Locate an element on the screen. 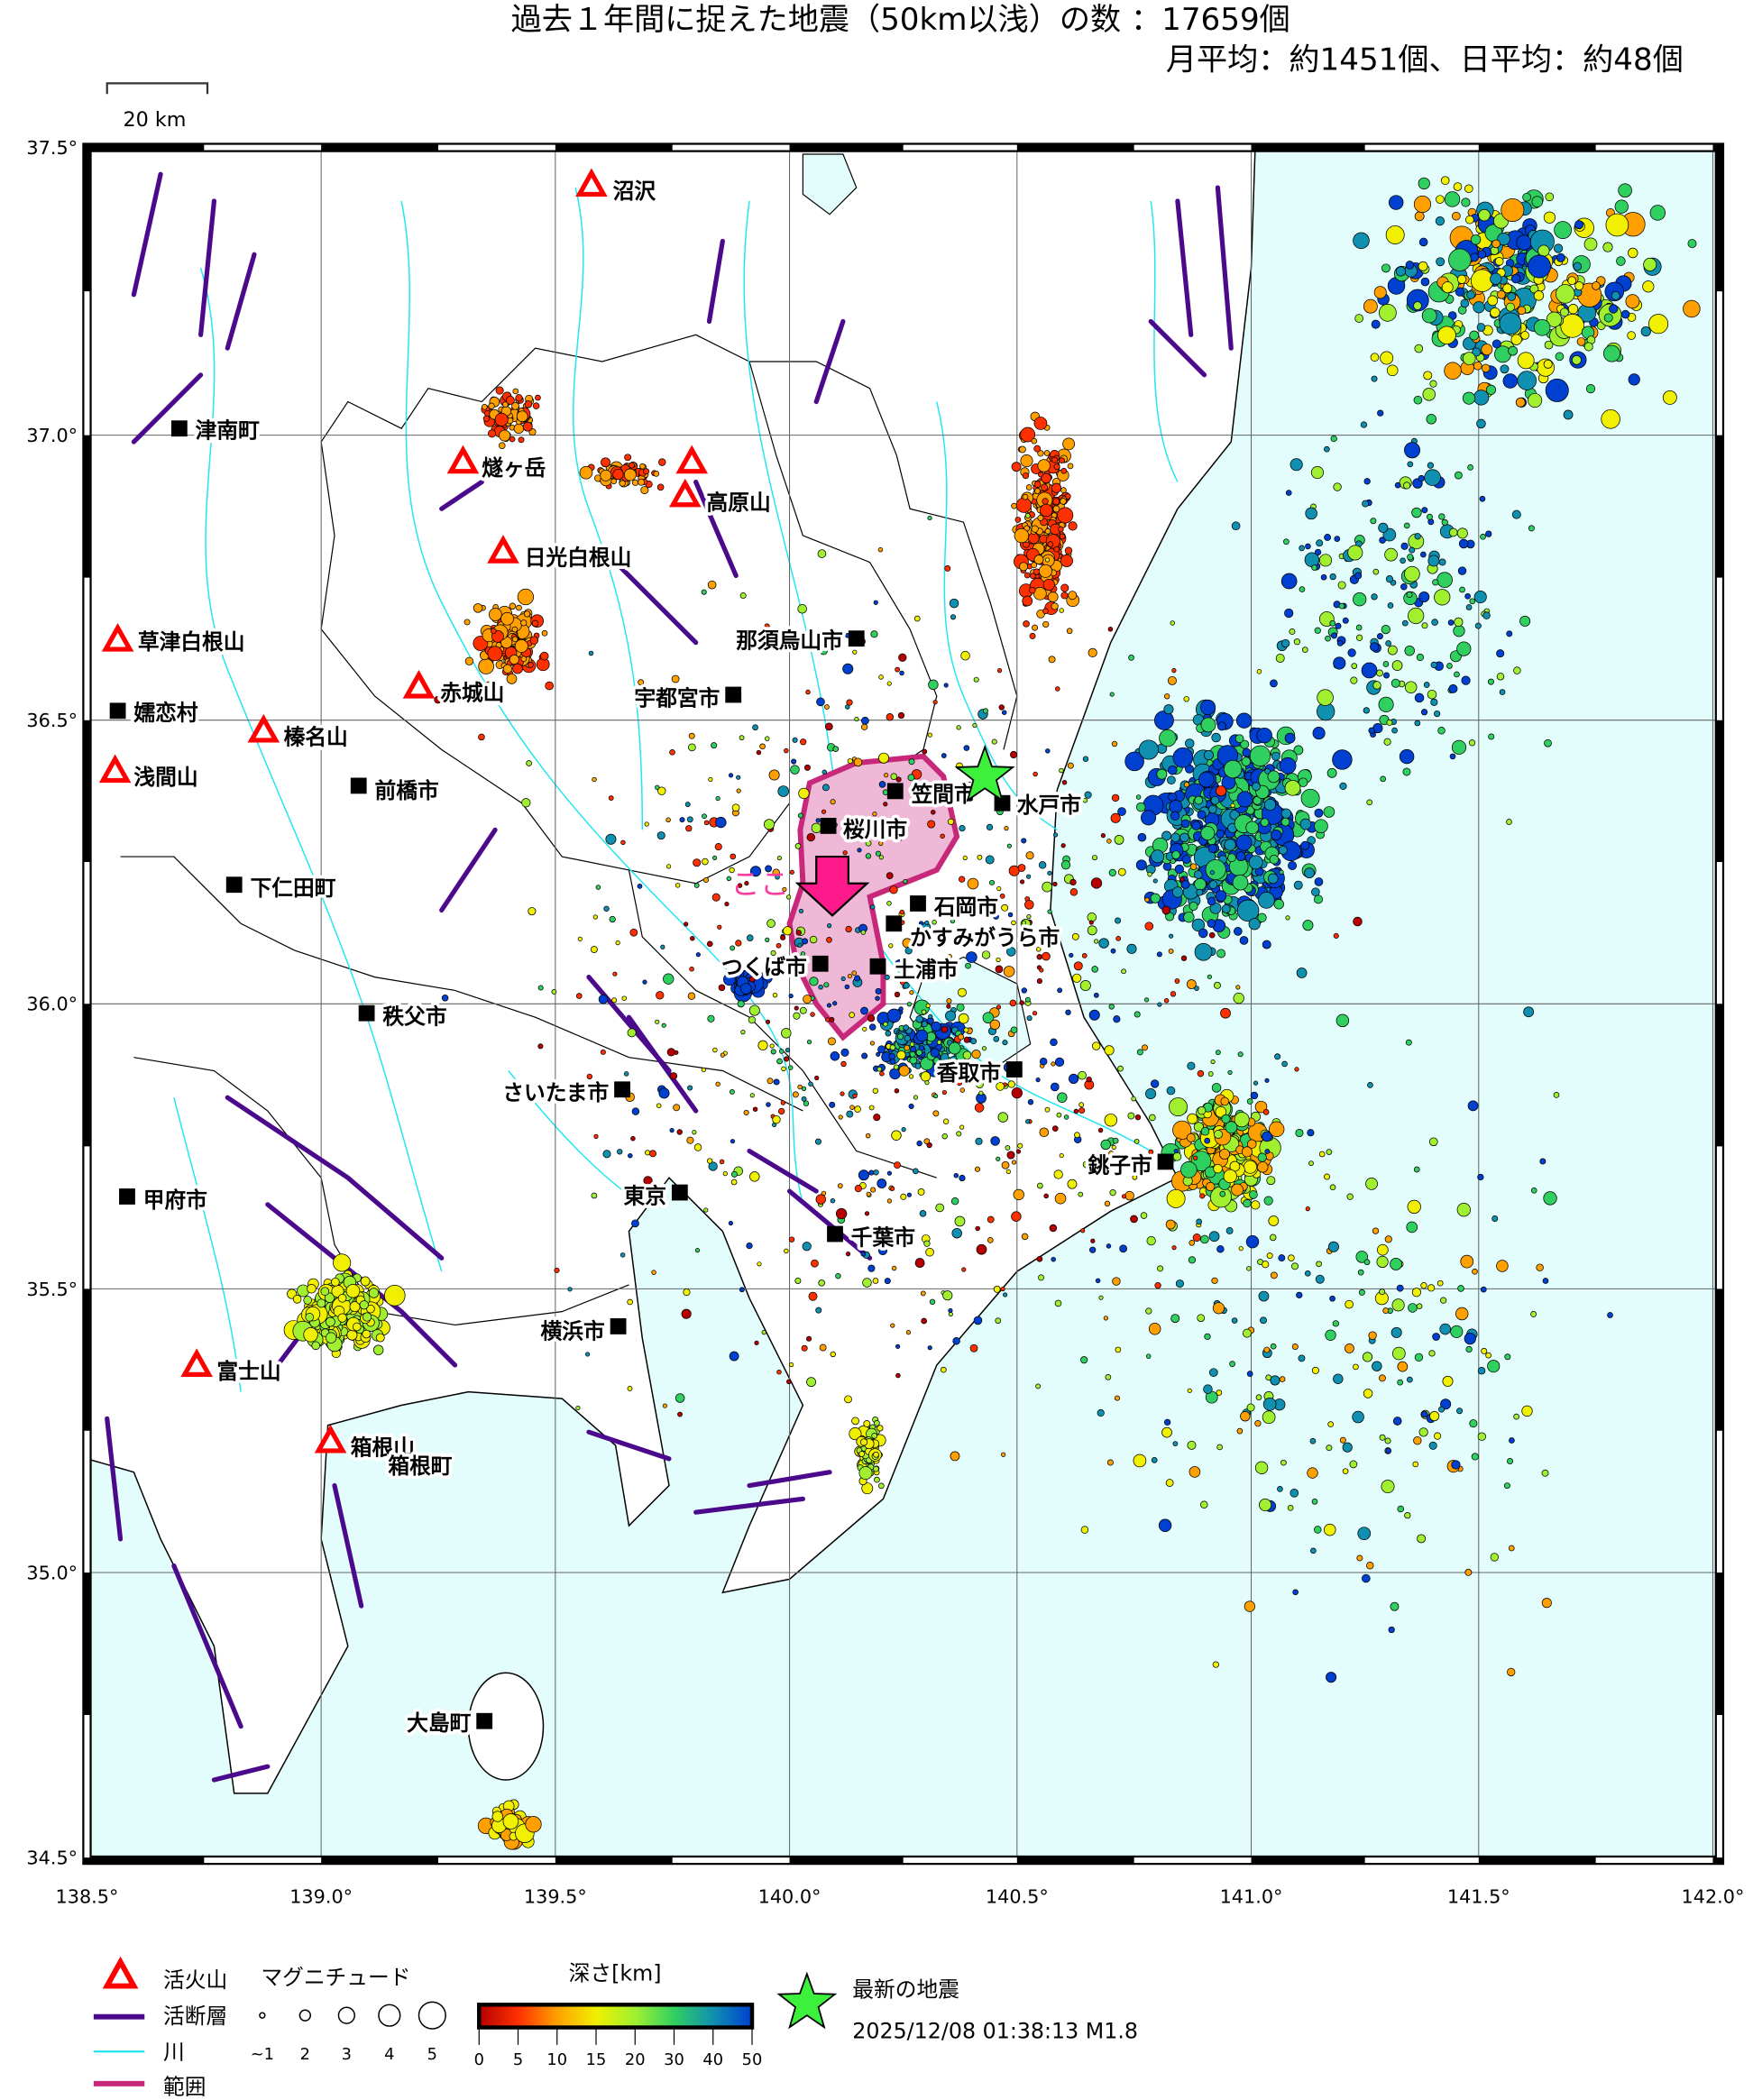 This screenshot has height=2100, width=1753. river is located at coordinates (1165, 341).